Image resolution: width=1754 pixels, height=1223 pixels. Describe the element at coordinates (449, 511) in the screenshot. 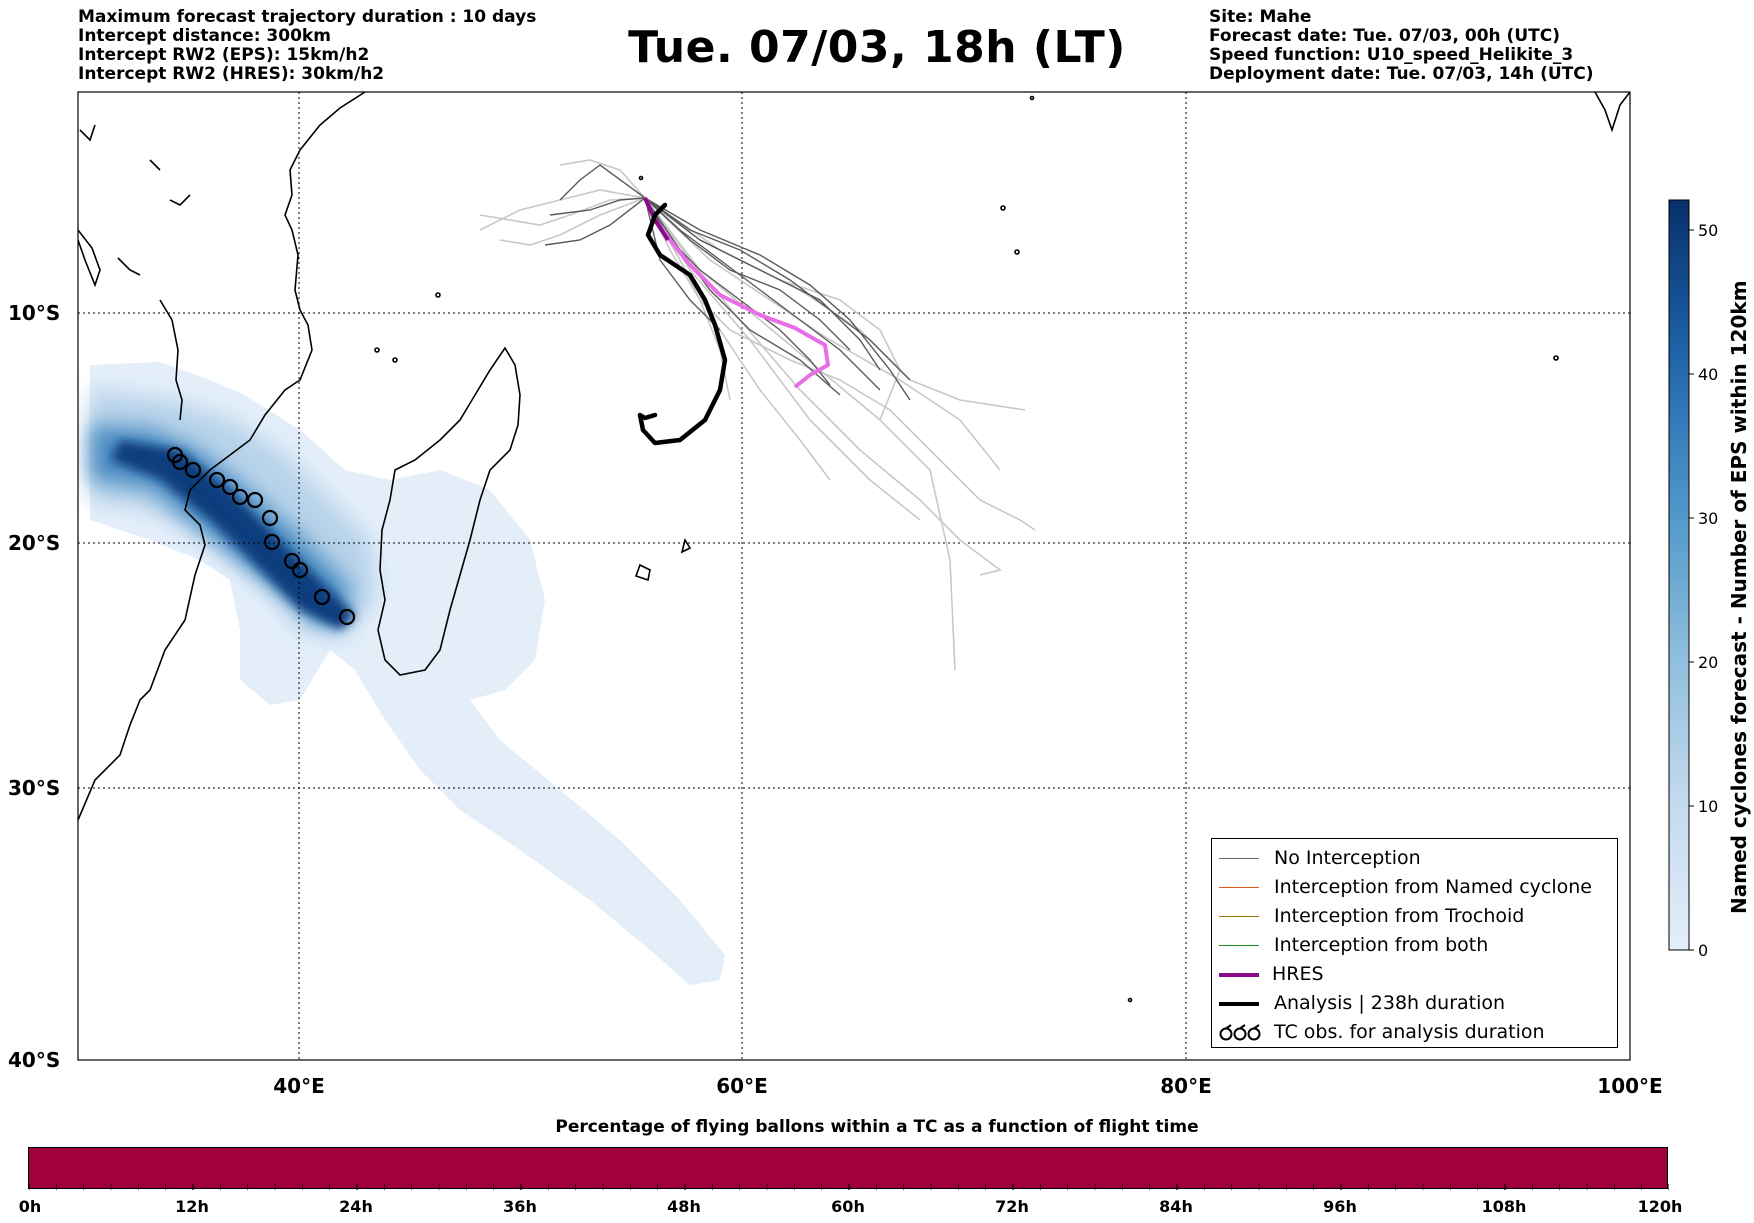

I see `madagascar-coast` at that location.